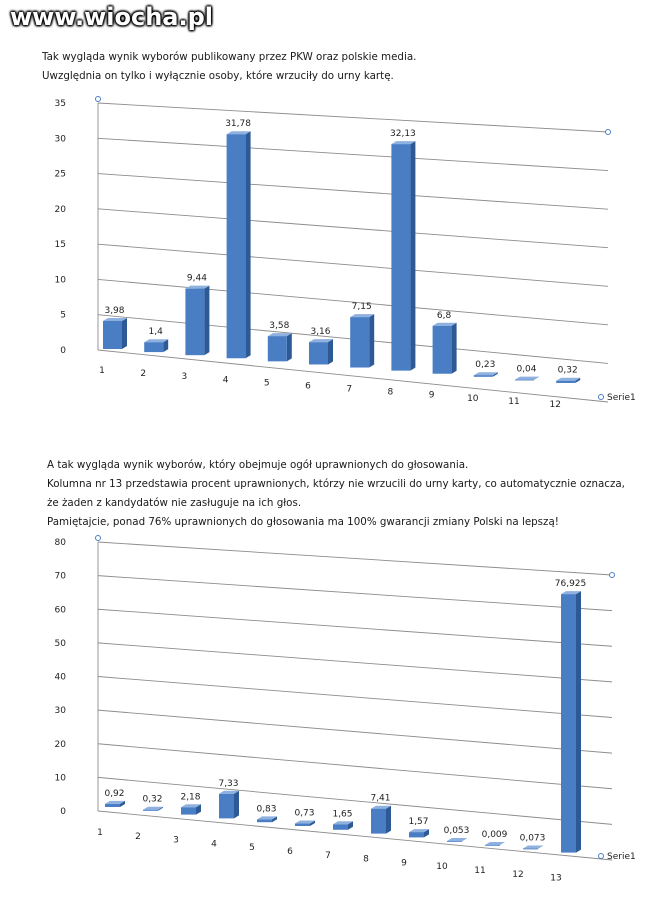 This screenshot has width=649, height=900. What do you see at coordinates (61, 543) in the screenshot?
I see `y-tick-label: 80` at bounding box center [61, 543].